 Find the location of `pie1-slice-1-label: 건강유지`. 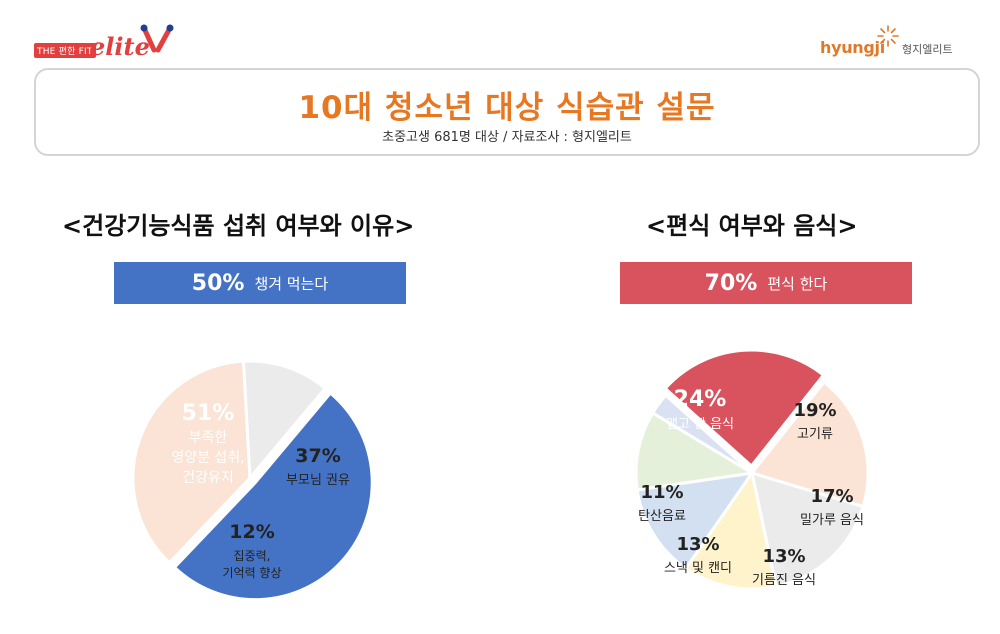

pie1-slice-1-label: 건강유지 is located at coordinates (208, 478).